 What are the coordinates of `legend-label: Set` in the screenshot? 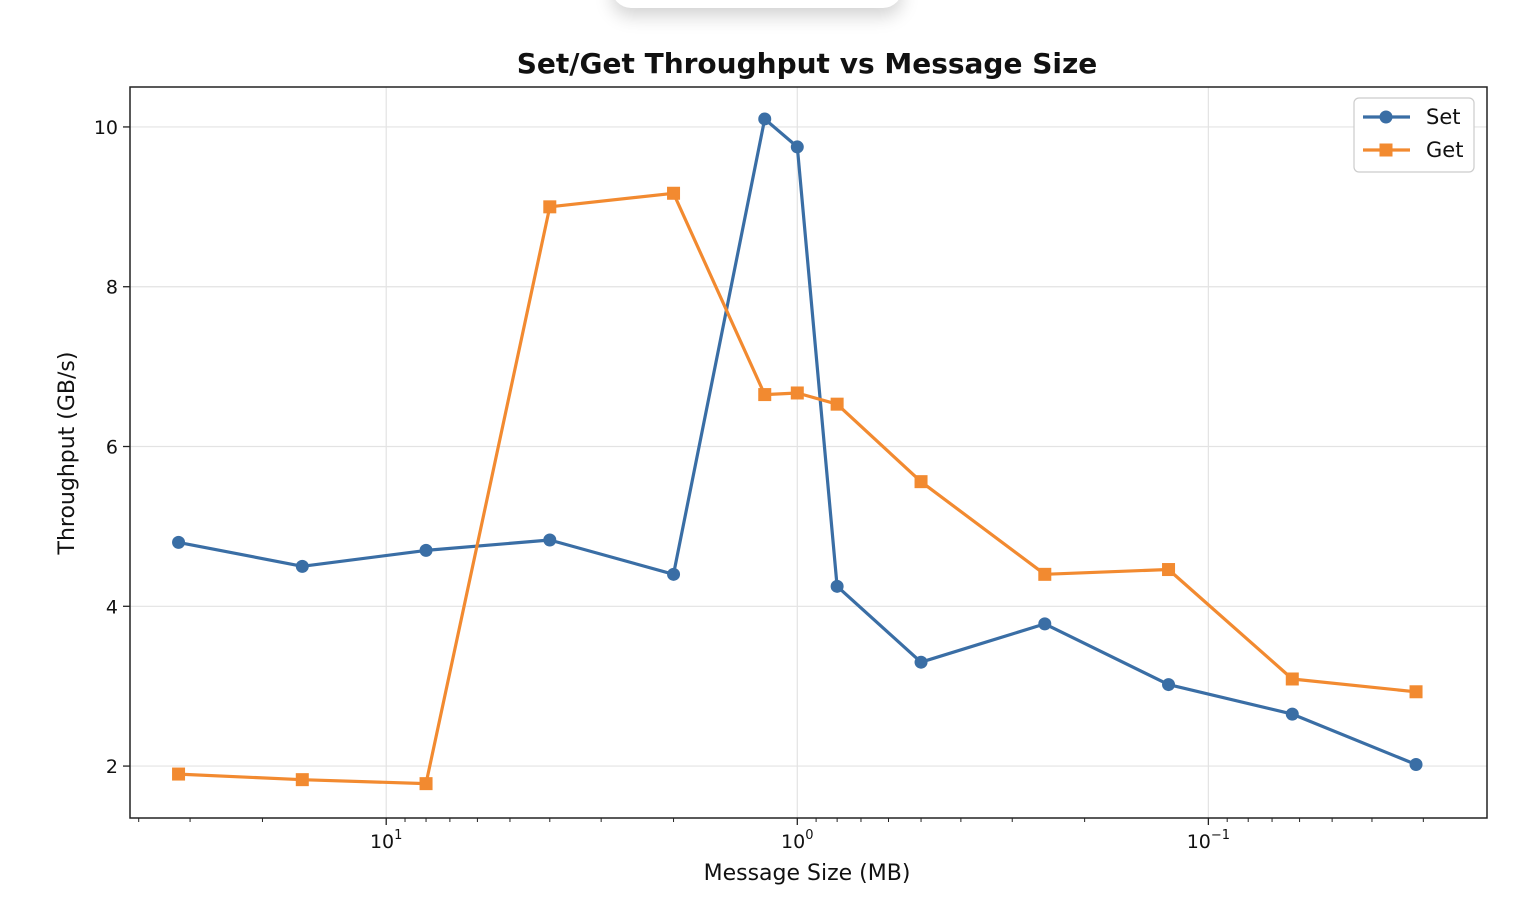 It's located at (1443, 117).